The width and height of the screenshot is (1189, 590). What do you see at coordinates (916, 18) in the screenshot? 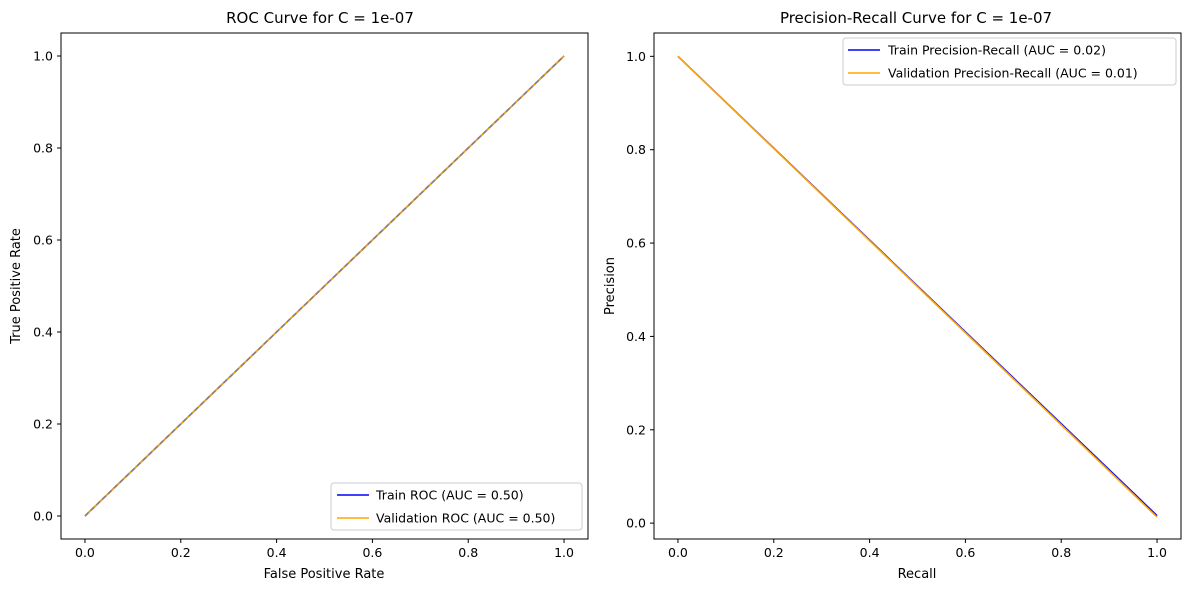
I see `chart-title: Precision-Recall Curve for C = 1e-07` at bounding box center [916, 18].